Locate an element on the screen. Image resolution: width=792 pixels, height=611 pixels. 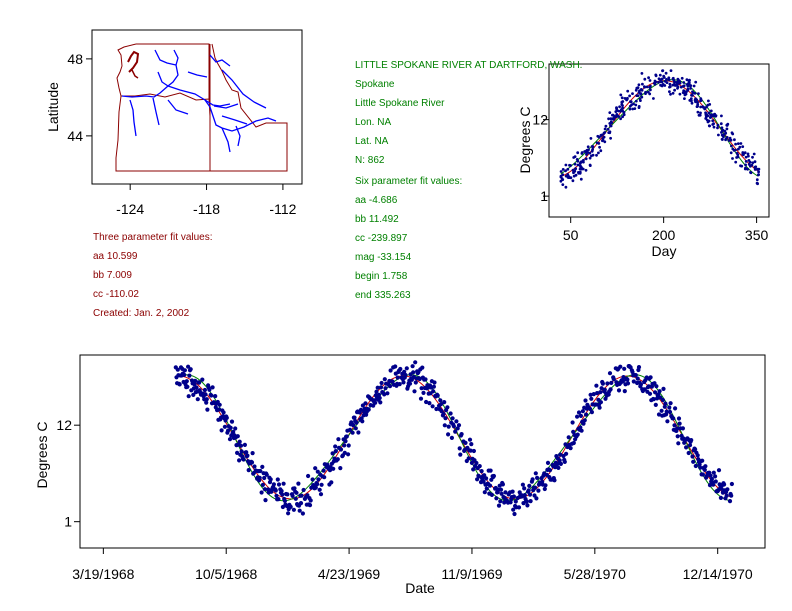
time-xtick-label: 12/14/1970 is located at coordinates (718, 574).